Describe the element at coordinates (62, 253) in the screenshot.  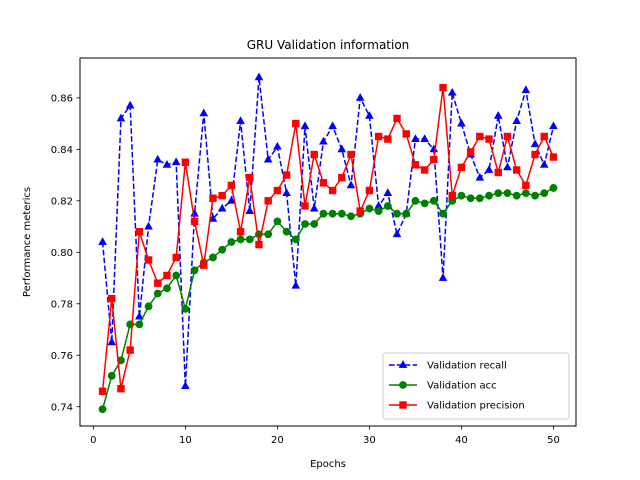
I see `y-tick-label: 0.80` at that location.